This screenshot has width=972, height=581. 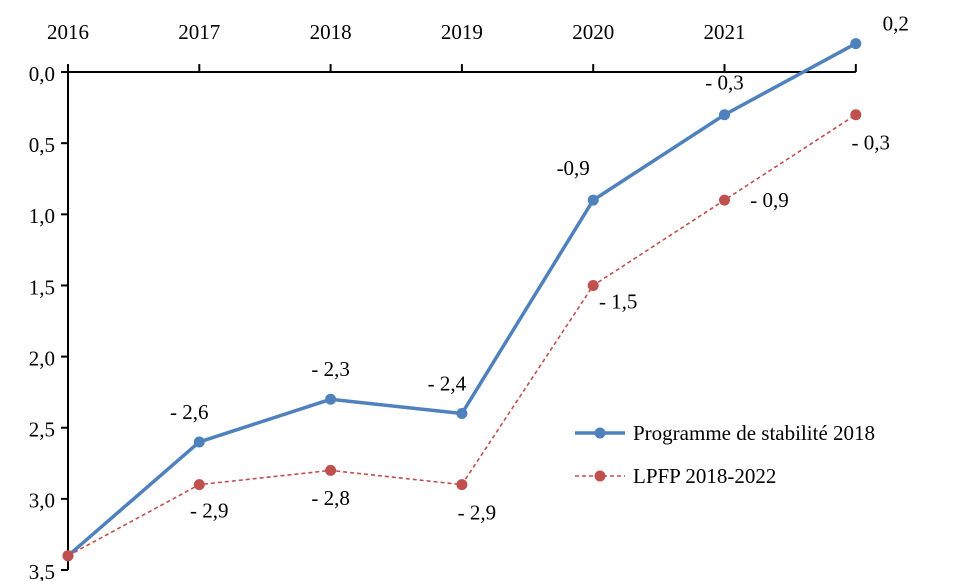 What do you see at coordinates (769, 200) in the screenshot?
I see `data-label: - 0,9` at bounding box center [769, 200].